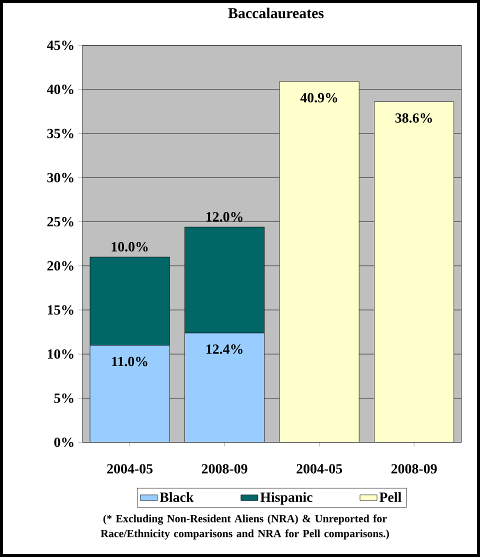 The height and width of the screenshot is (557, 480). I want to click on data-label: 11.0%, so click(130, 361).